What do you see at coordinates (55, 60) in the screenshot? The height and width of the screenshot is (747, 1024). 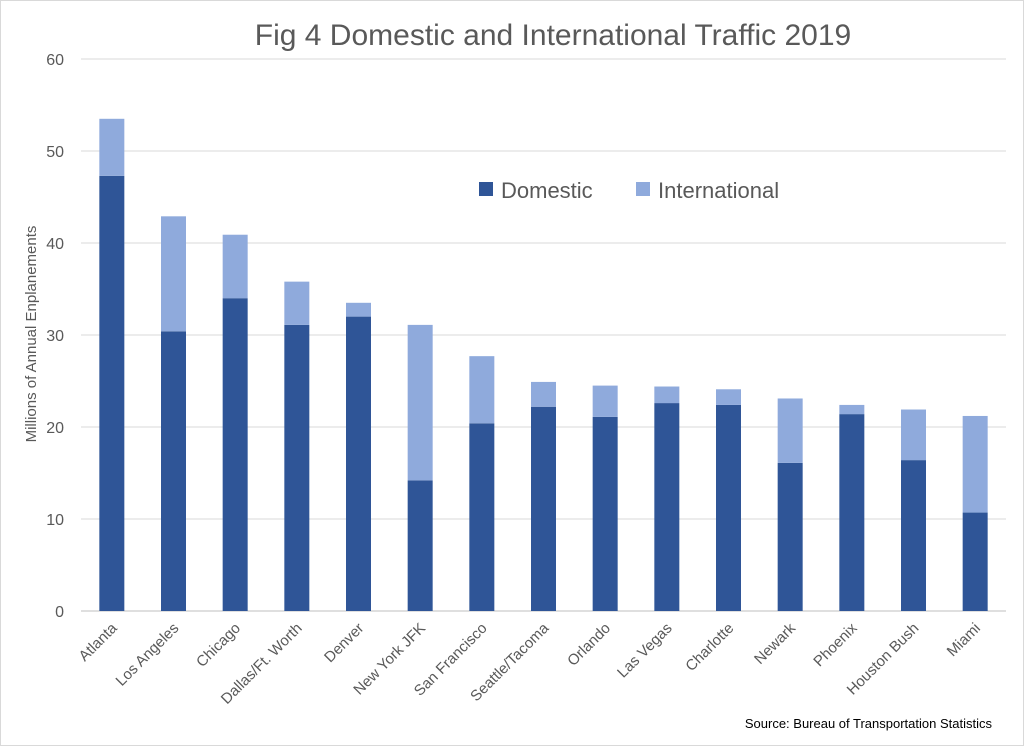 I see `y-tick-label: 60` at bounding box center [55, 60].